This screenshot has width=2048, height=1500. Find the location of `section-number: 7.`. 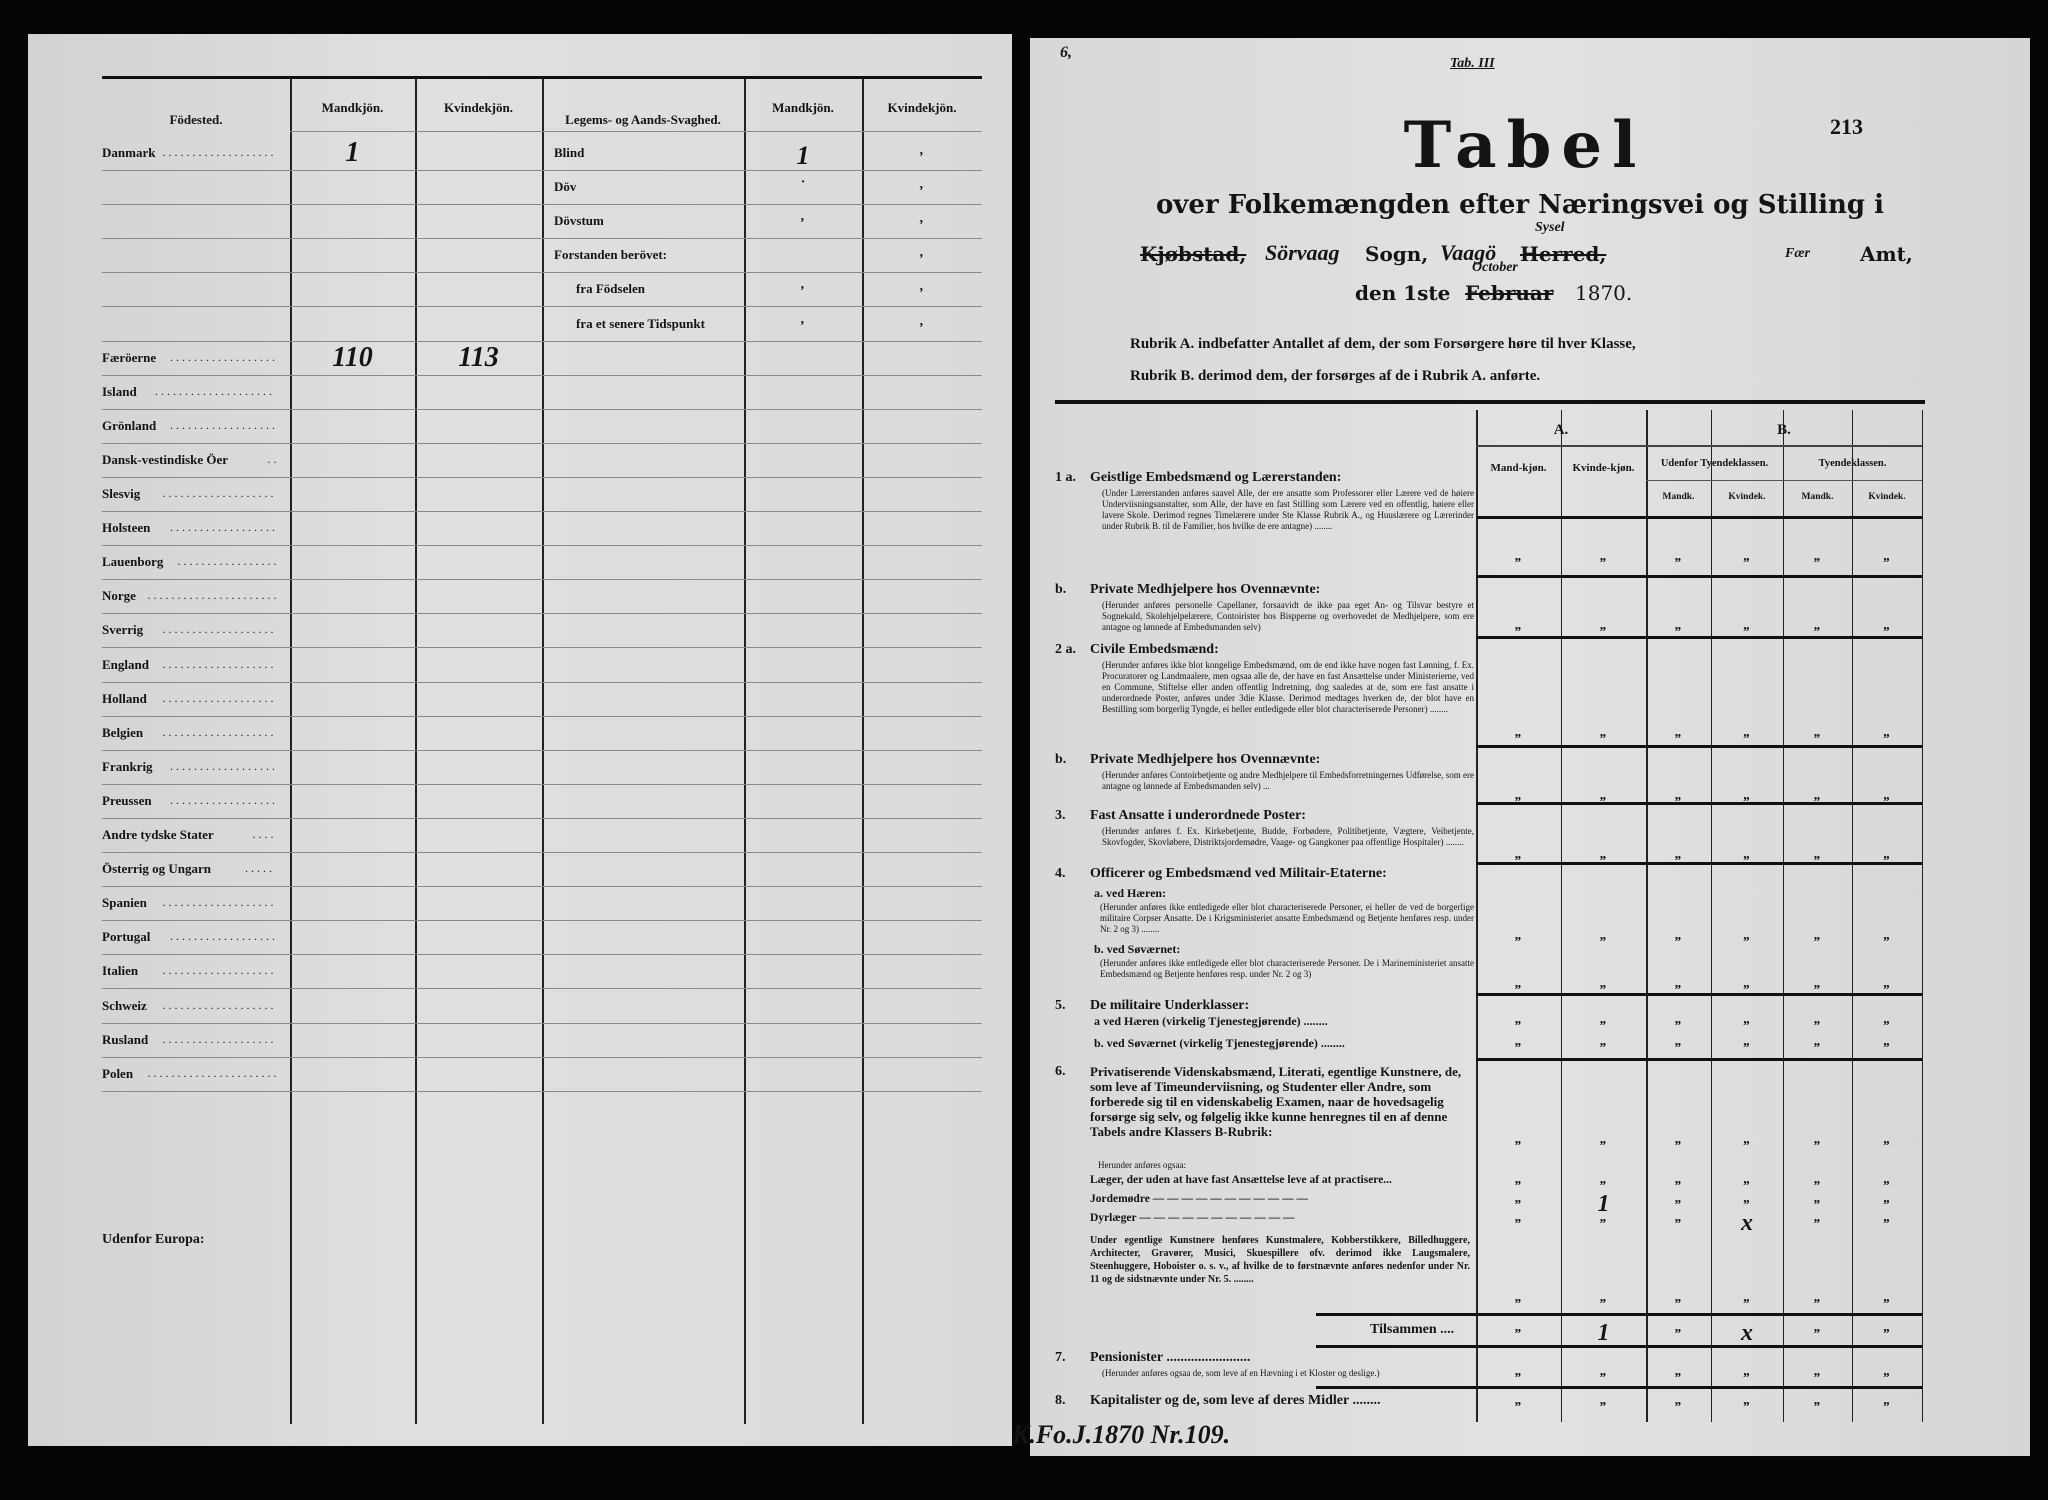

section-number: 7. is located at coordinates (1060, 1357).